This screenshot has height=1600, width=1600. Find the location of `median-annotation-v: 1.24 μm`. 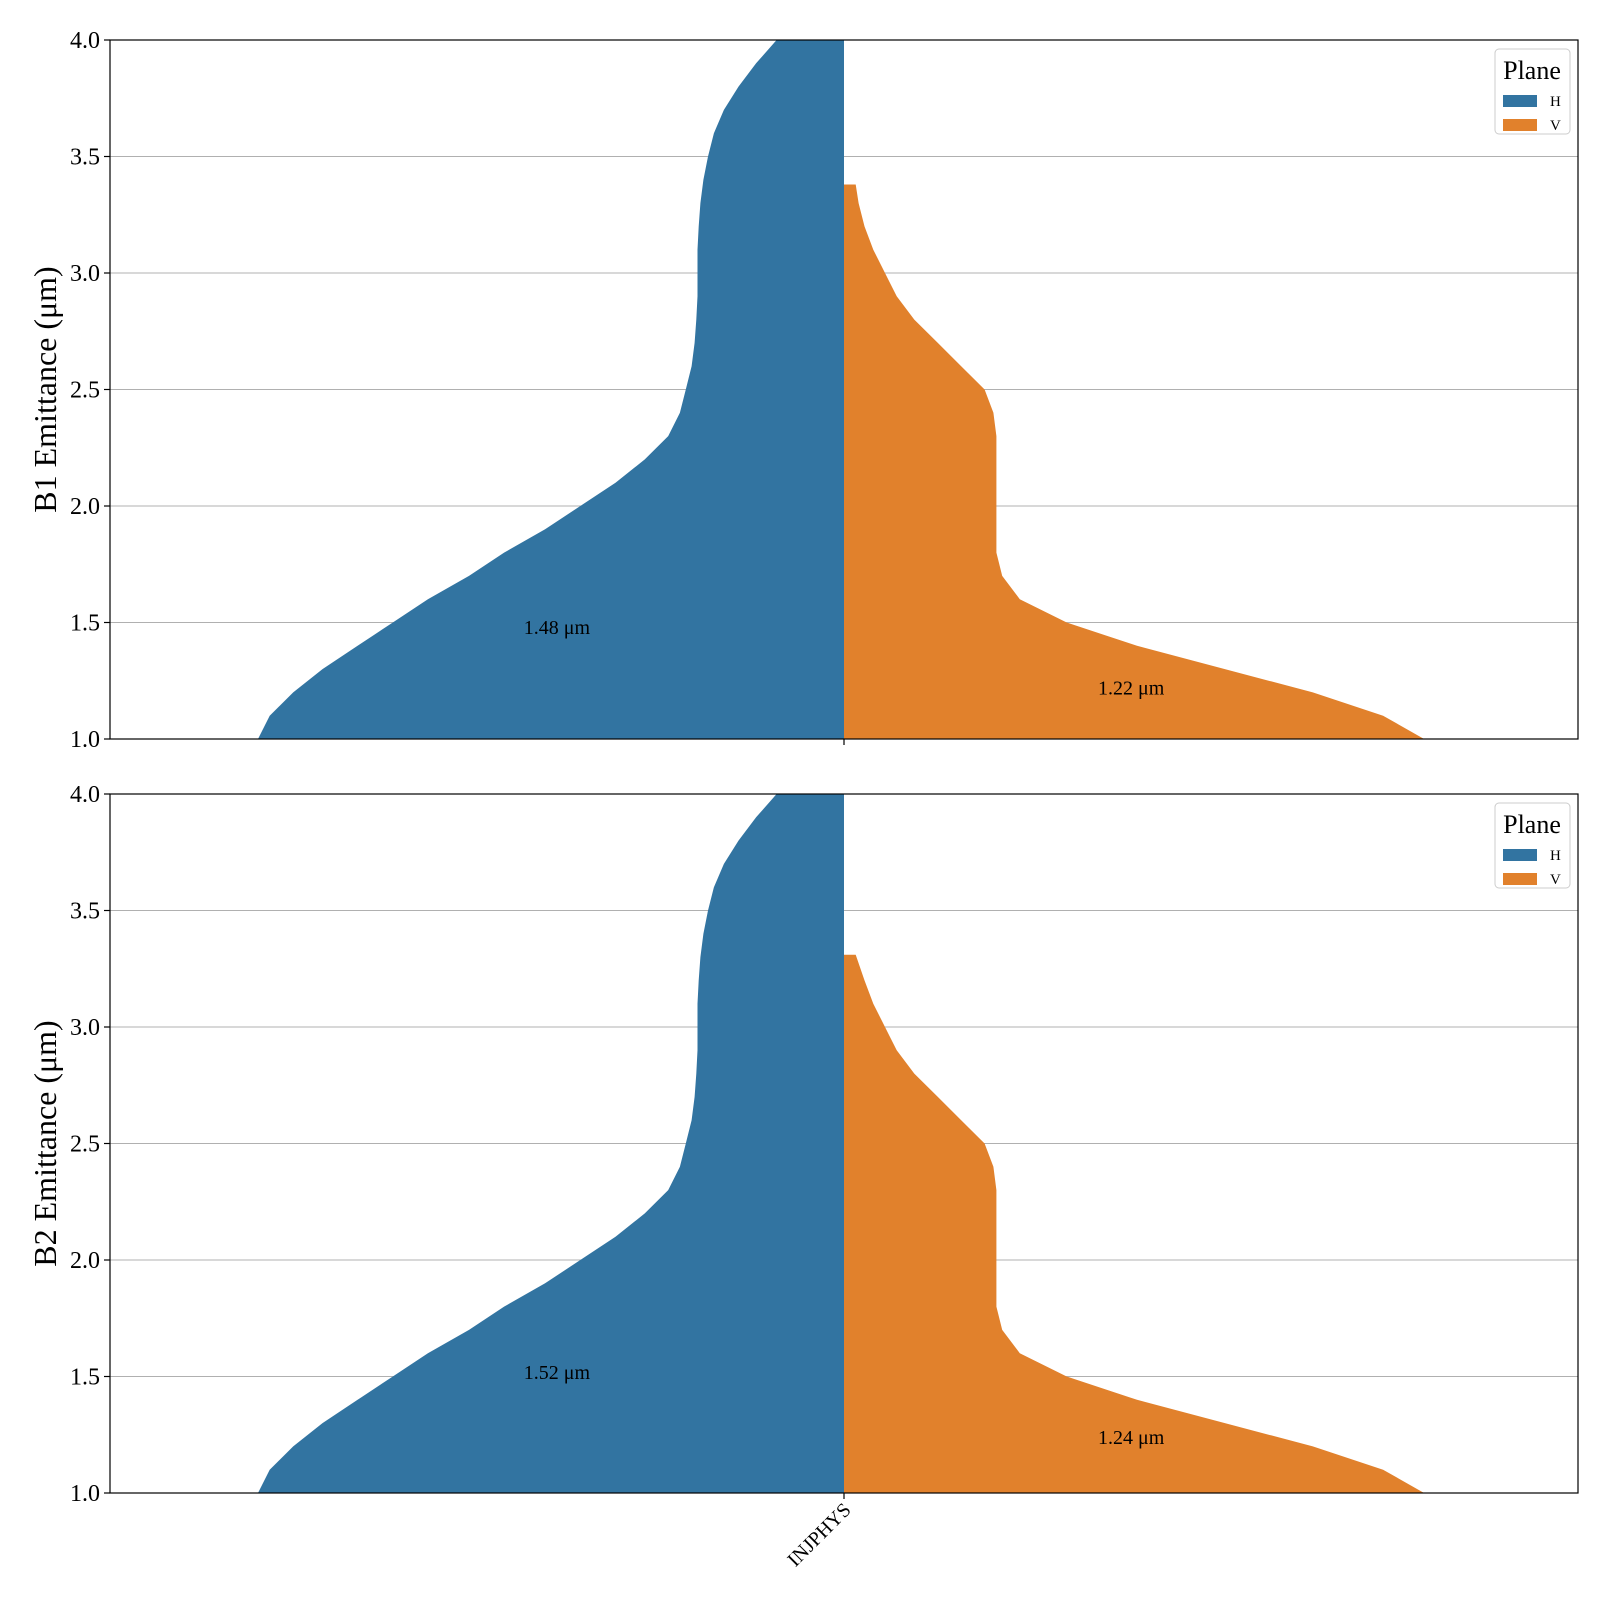

median-annotation-v: 1.24 μm is located at coordinates (1131, 1438).